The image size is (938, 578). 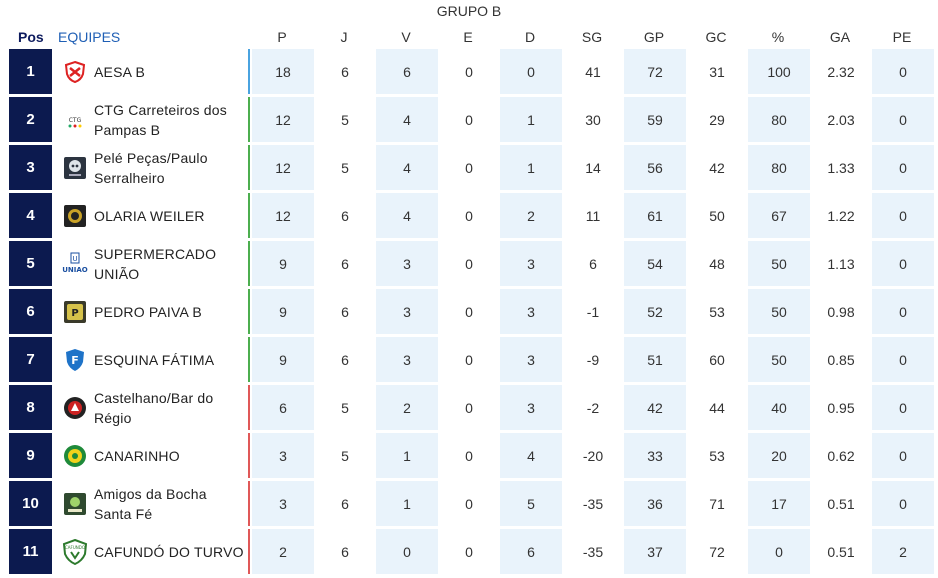 What do you see at coordinates (75, 360) in the screenshot?
I see `f-shield-icon: F` at bounding box center [75, 360].